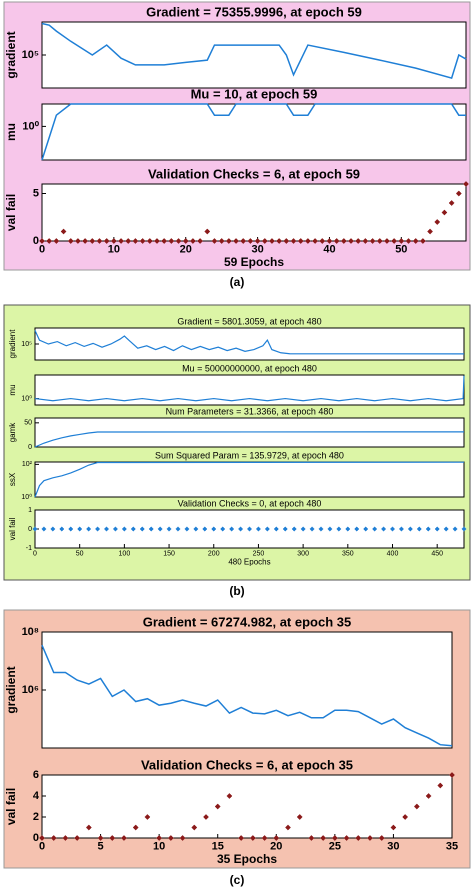 This screenshot has height=890, width=474. Describe the element at coordinates (254, 173) in the screenshot. I see `subplot-title: Validation Checks = 6, at epoch 59` at that location.